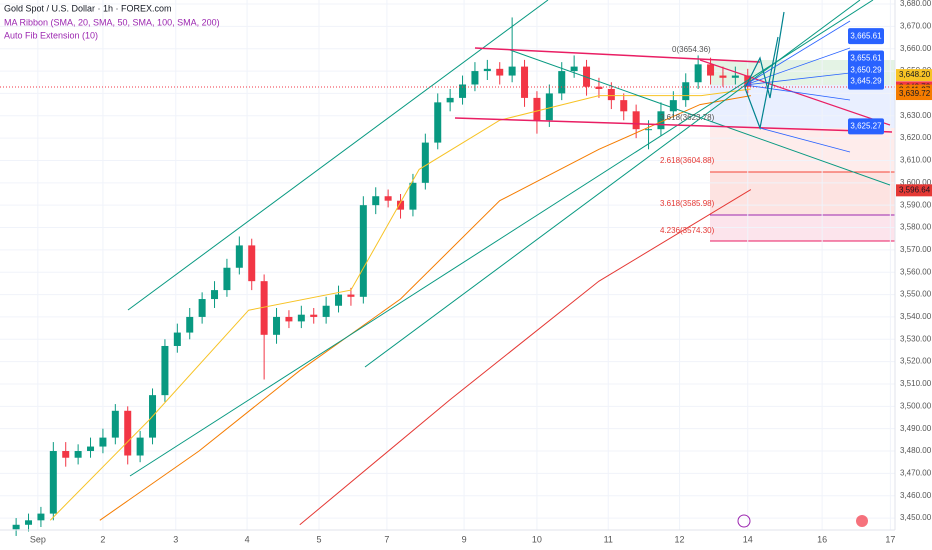 The image size is (932, 550). What do you see at coordinates (915, 93) in the screenshot?
I see `price-tag-label: 3,639.72` at bounding box center [915, 93].